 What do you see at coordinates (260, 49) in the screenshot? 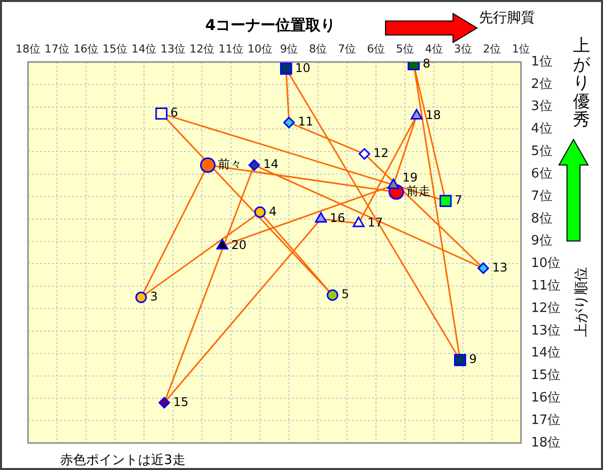
I see `x-tick-label: 10位` at bounding box center [260, 49].